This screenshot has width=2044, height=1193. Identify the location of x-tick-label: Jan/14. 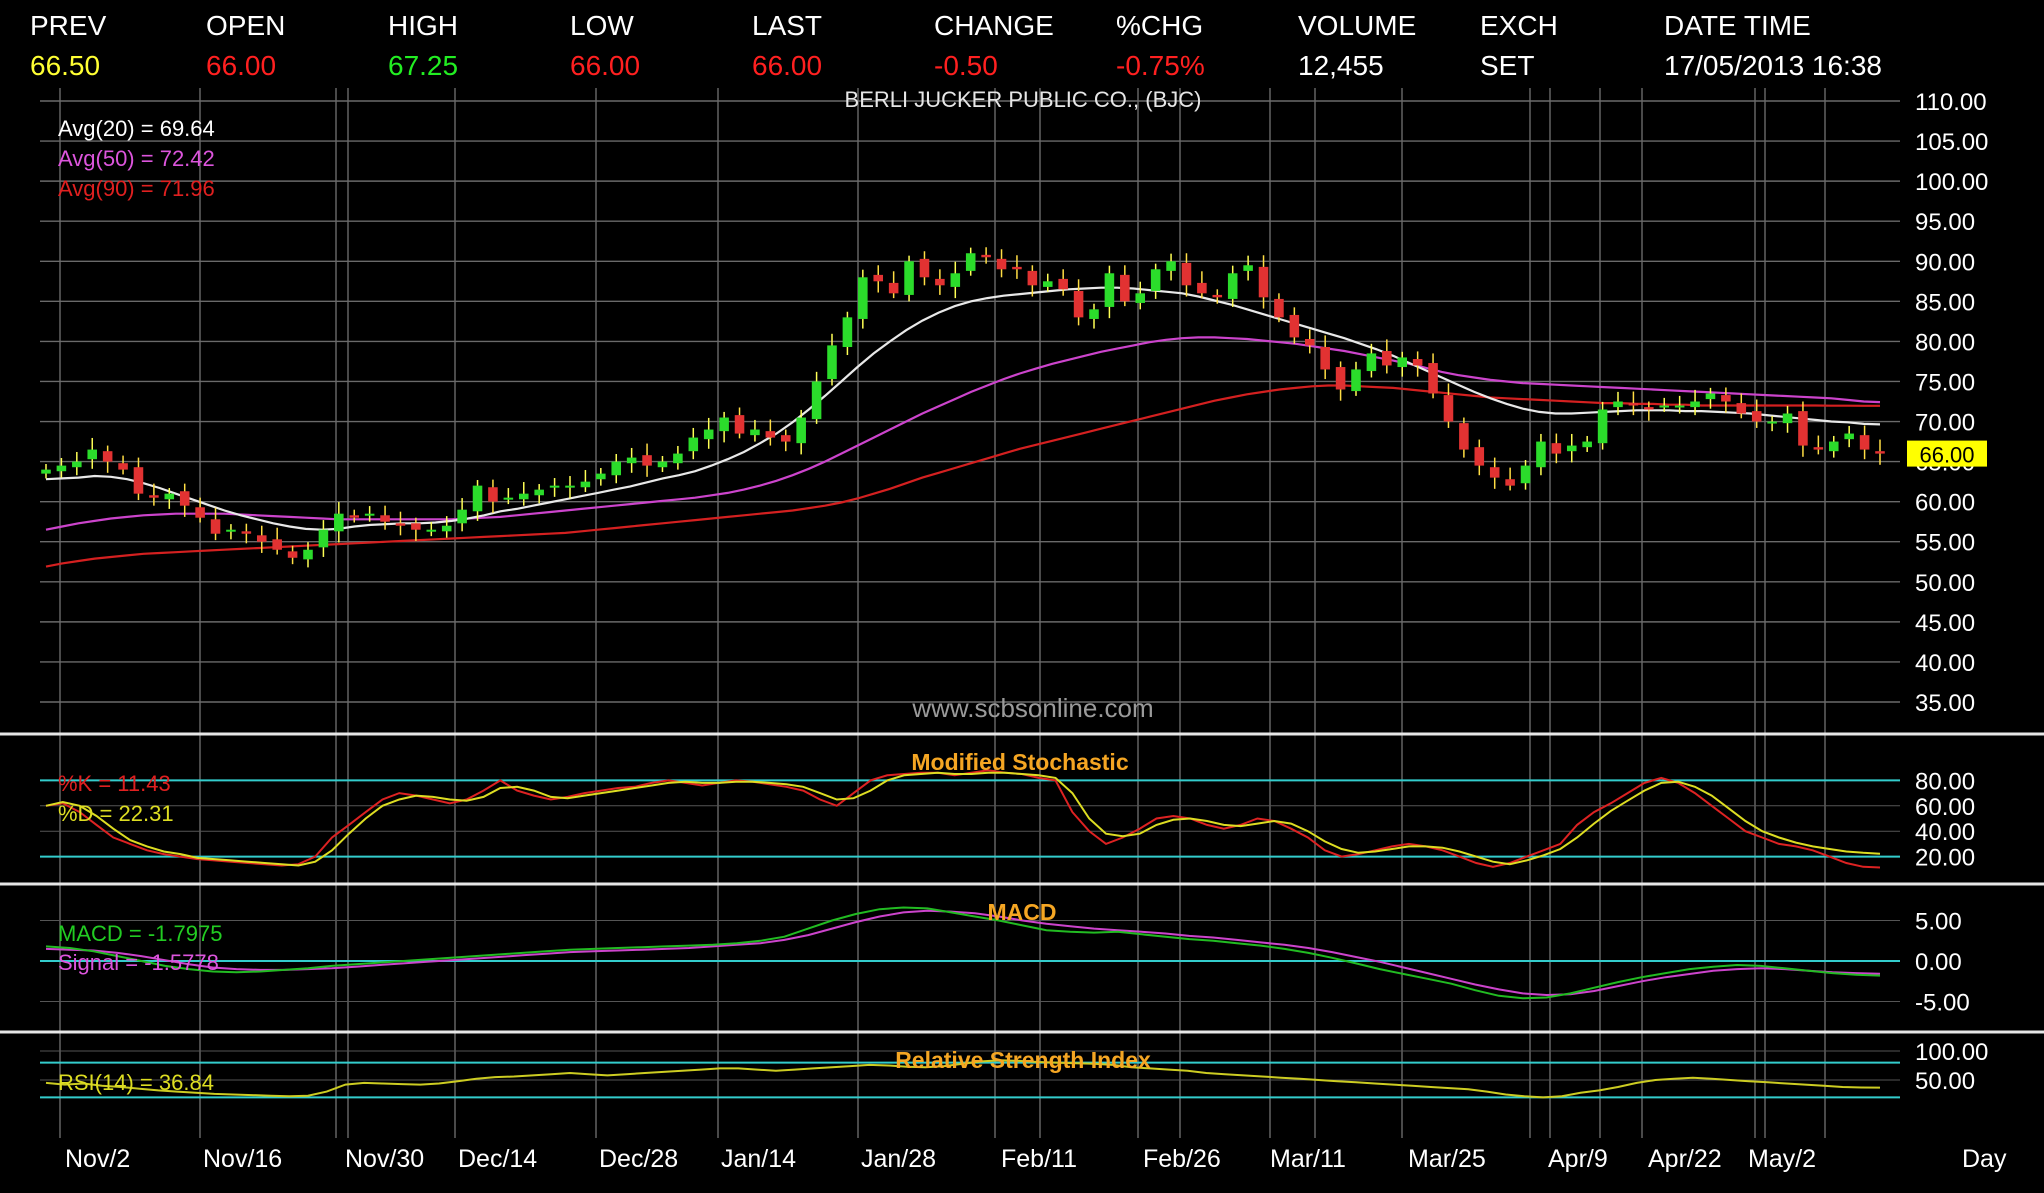
(758, 1159).